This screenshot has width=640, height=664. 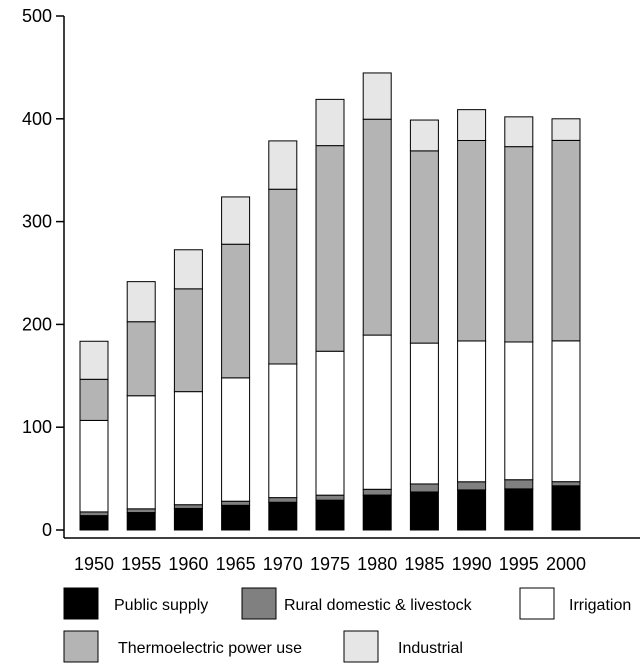 I want to click on y-tick-label: 0, so click(x=47, y=530).